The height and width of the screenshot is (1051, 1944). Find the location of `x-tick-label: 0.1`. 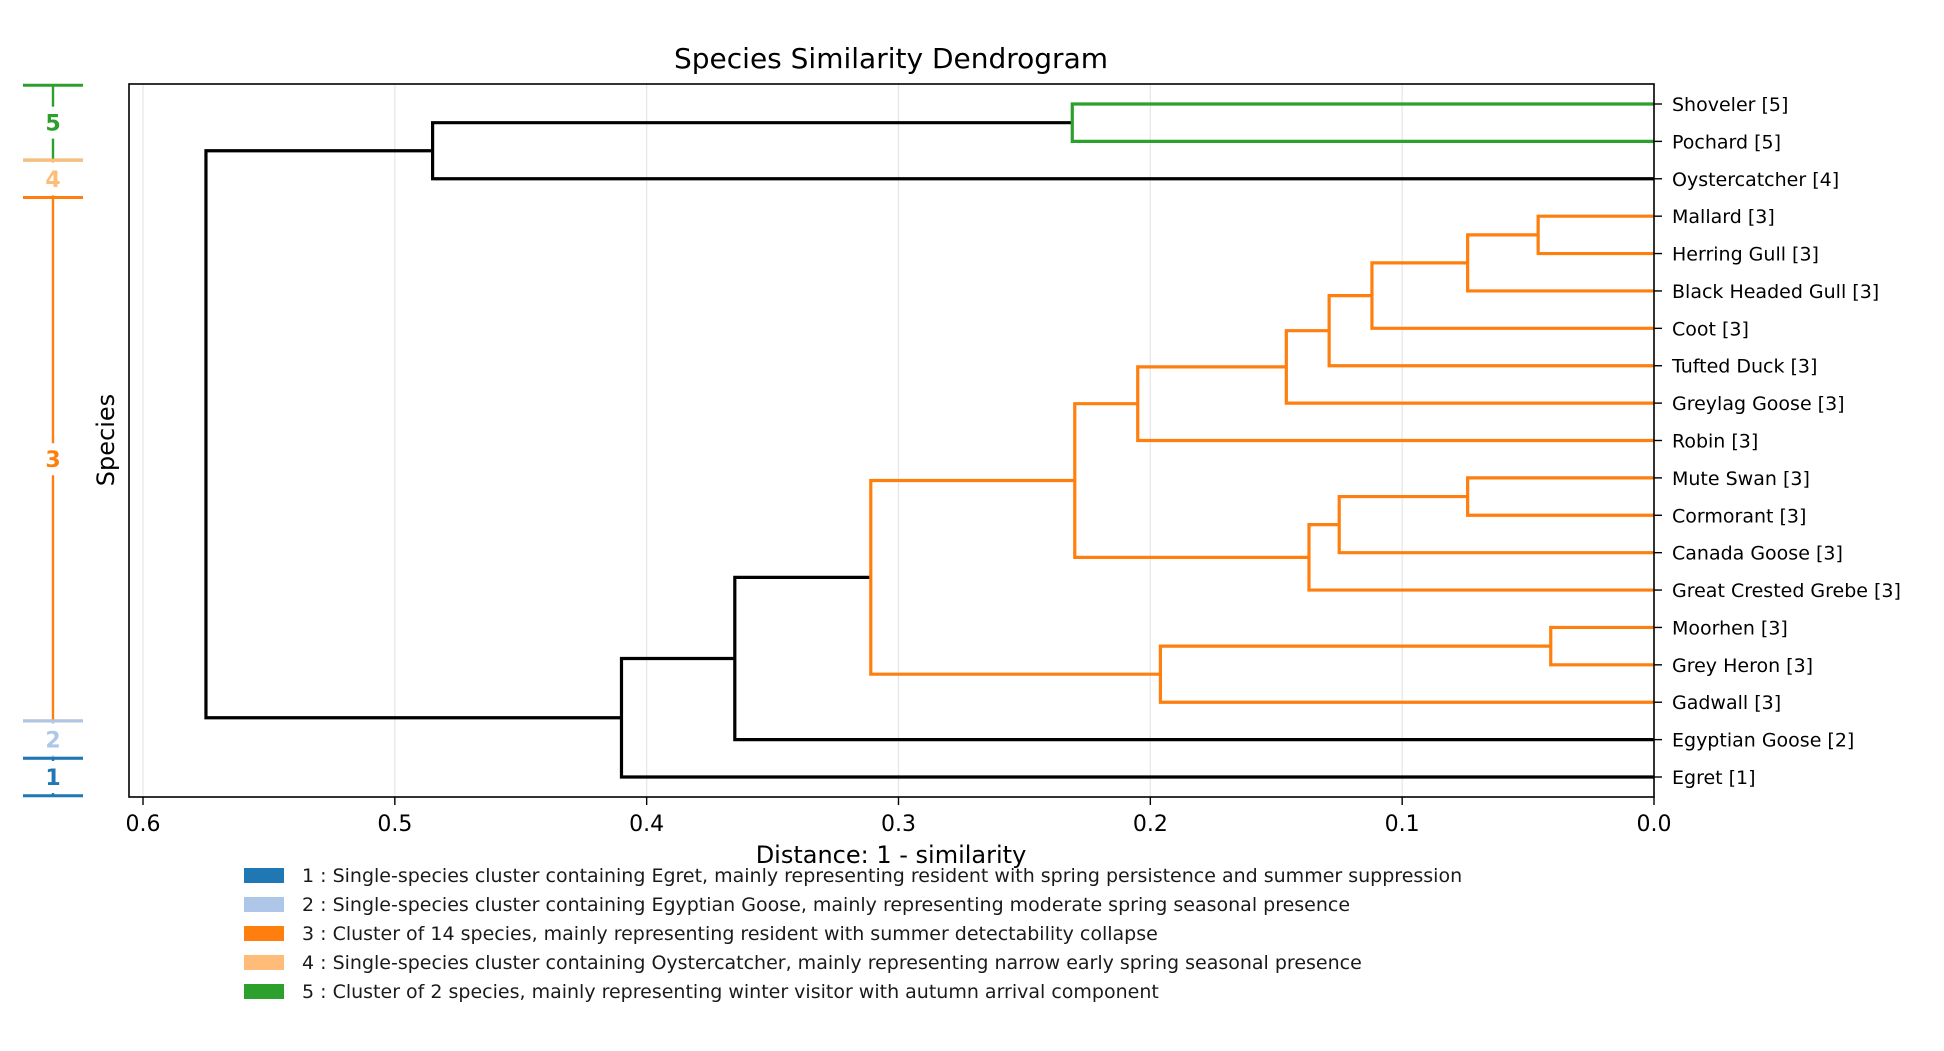

x-tick-label: 0.1 is located at coordinates (1402, 824).